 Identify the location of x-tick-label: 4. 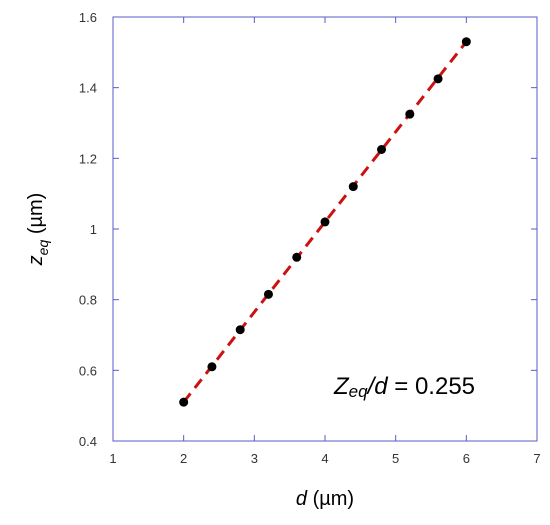
(324, 458).